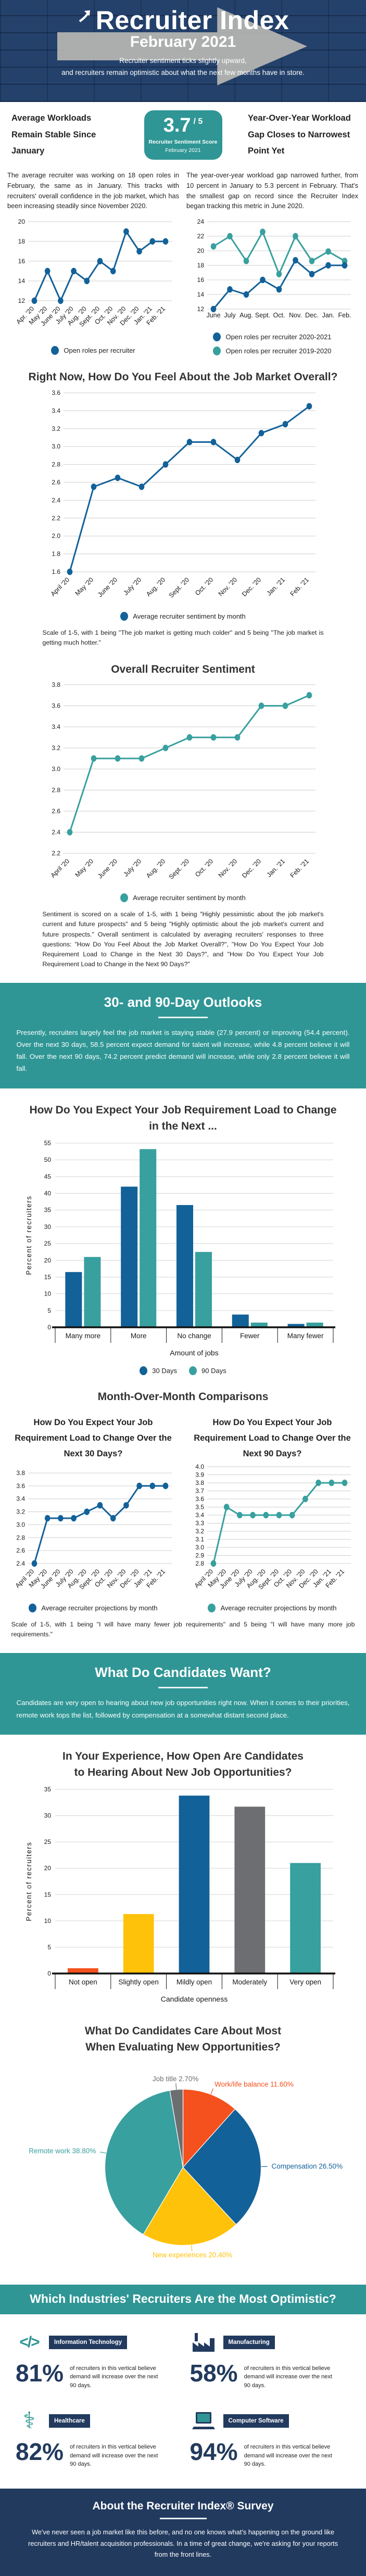 This screenshot has width=366, height=2576. I want to click on svg-text: 16, so click(22, 261).